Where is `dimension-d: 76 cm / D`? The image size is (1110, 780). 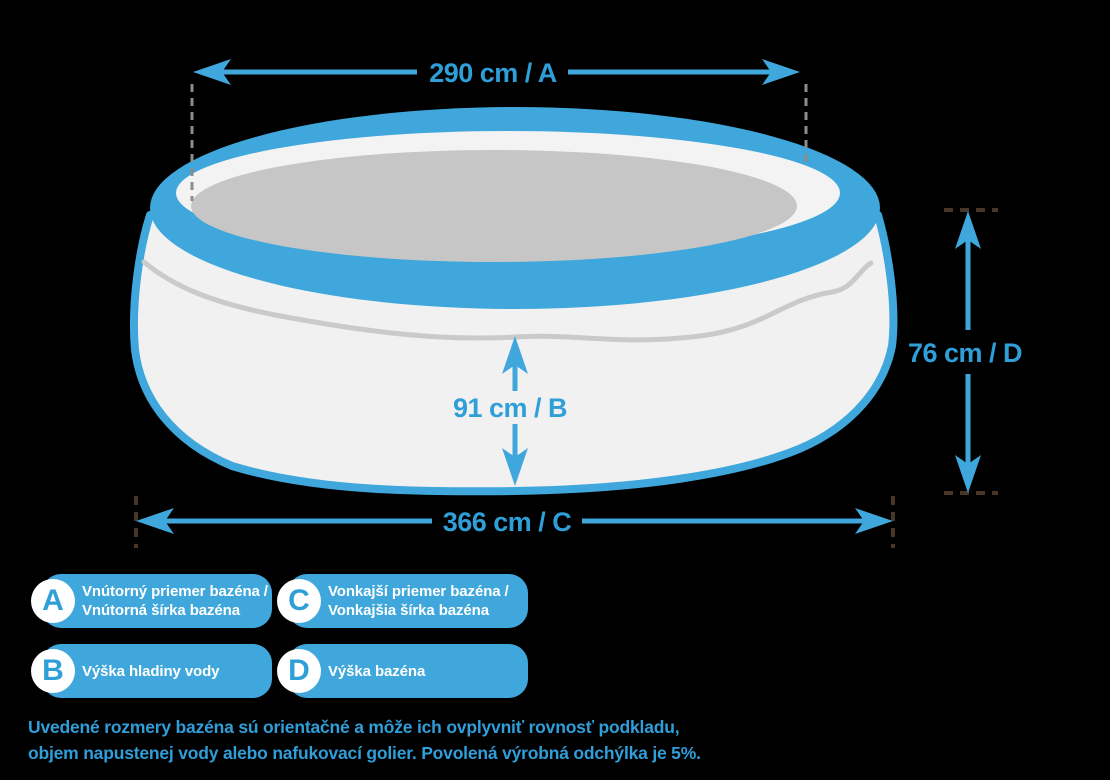
dimension-d: 76 cm / D is located at coordinates (965, 351).